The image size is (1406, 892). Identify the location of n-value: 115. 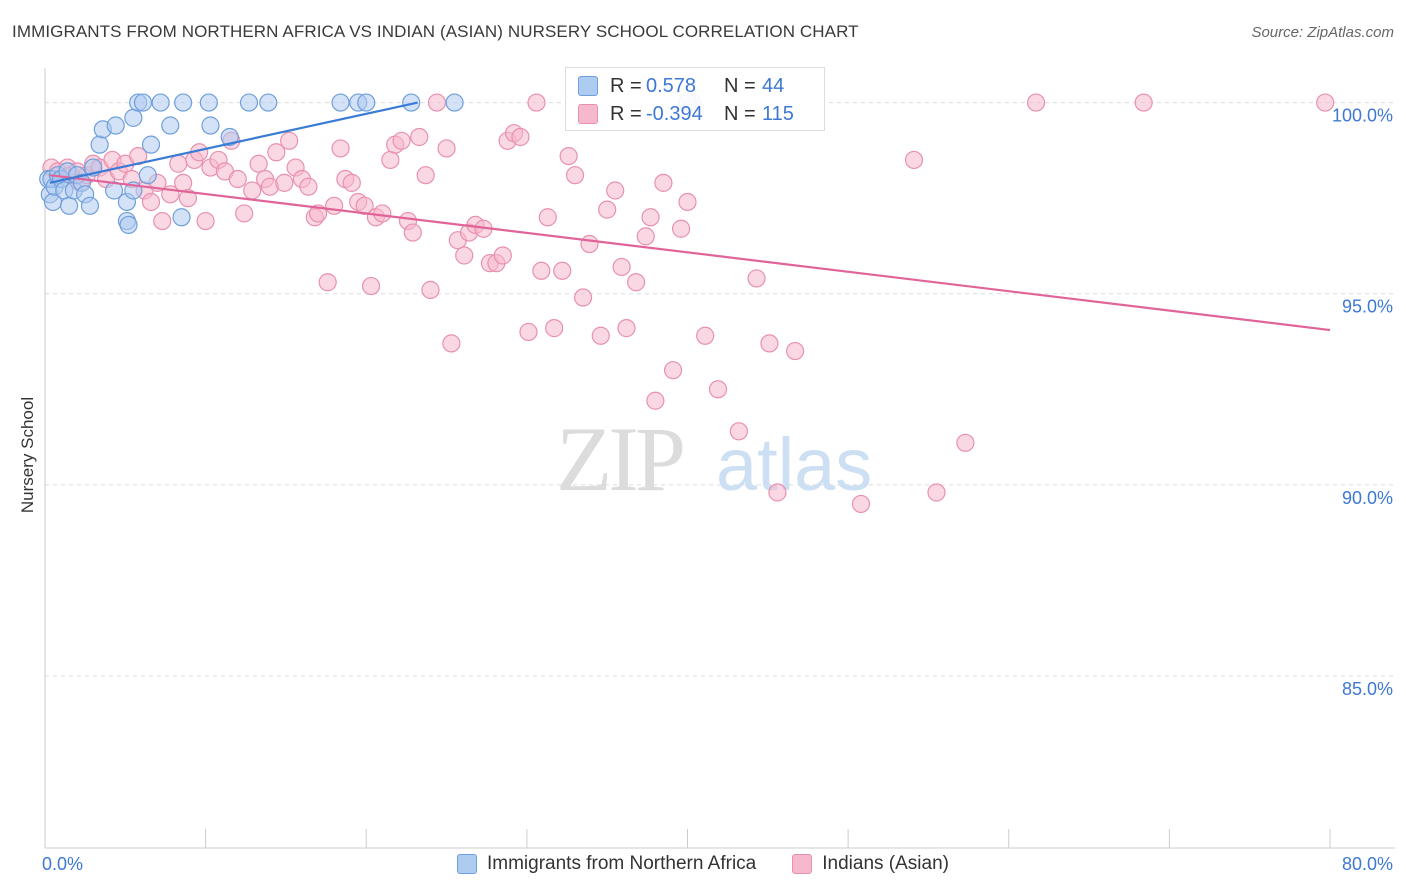
(778, 113).